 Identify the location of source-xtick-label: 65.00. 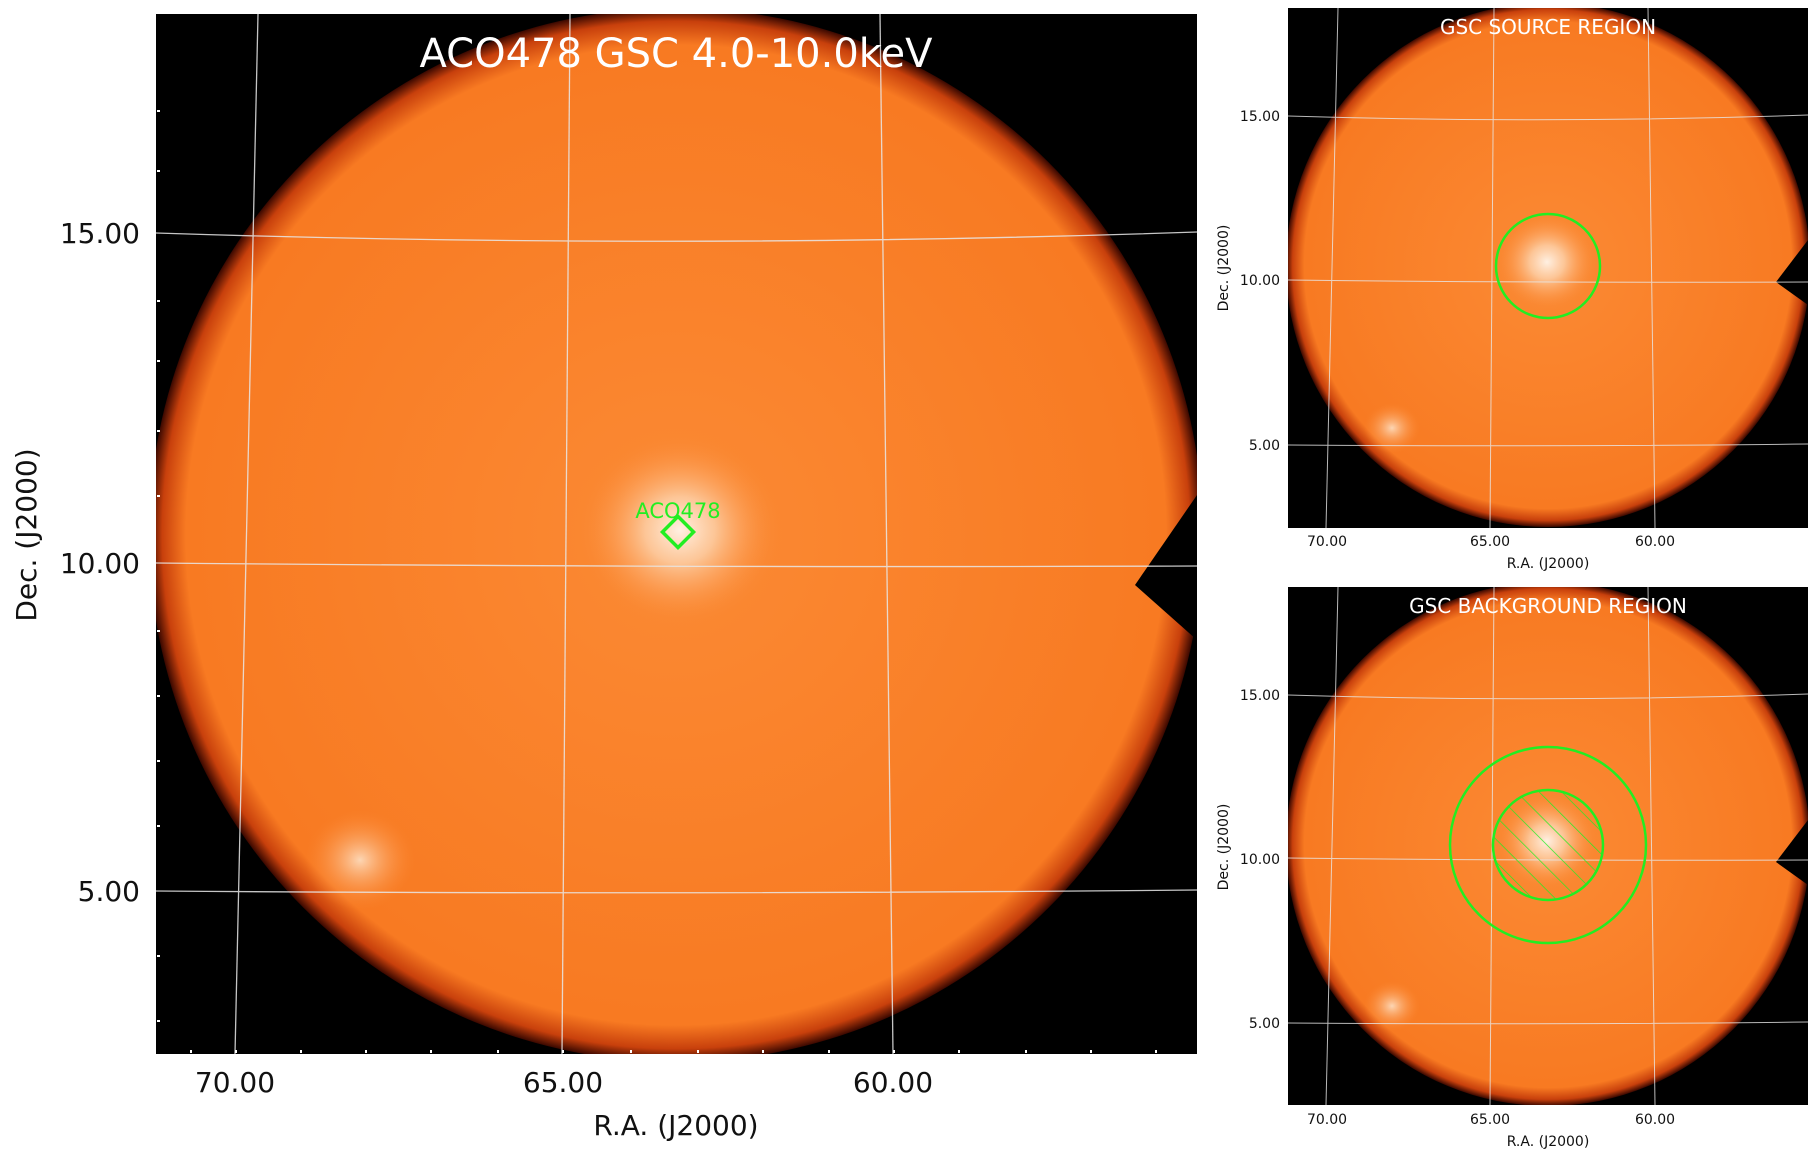
(1490, 542).